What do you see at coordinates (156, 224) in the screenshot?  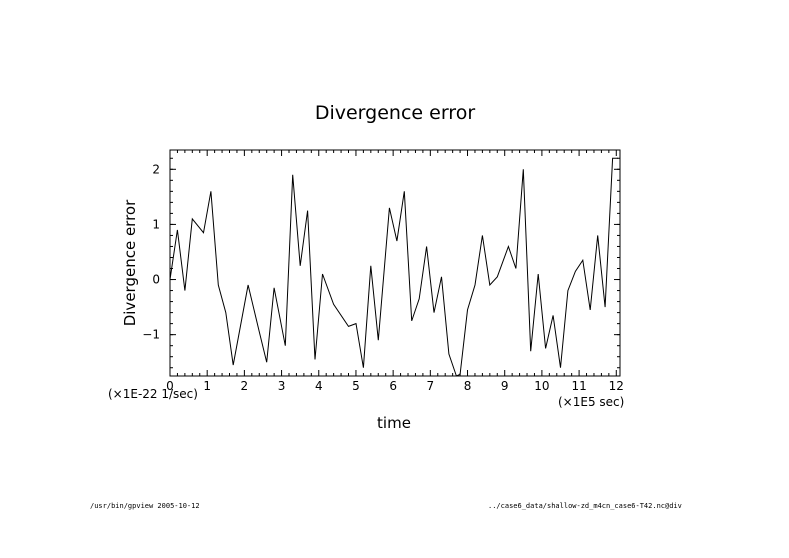 I see `y-tick-label-2: 1` at bounding box center [156, 224].